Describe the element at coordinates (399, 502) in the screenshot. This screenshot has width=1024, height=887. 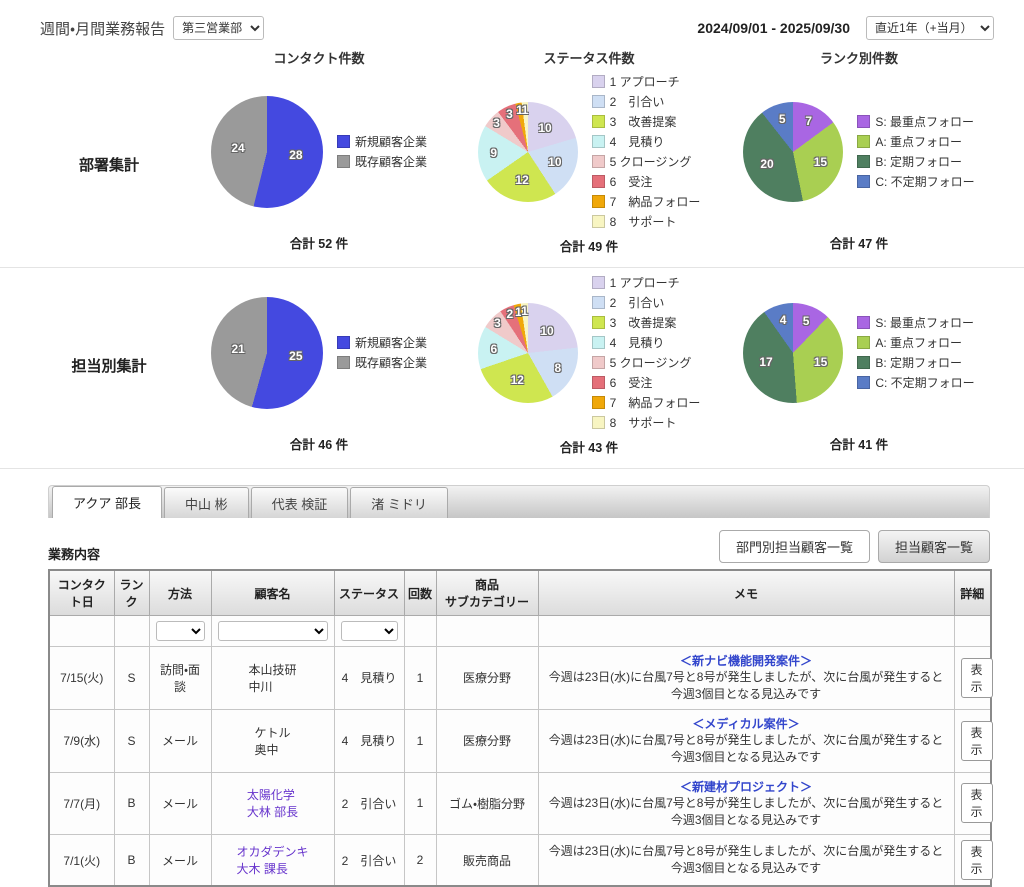
I see `tab-nagisa-midori: 渚 ミドリ` at that location.